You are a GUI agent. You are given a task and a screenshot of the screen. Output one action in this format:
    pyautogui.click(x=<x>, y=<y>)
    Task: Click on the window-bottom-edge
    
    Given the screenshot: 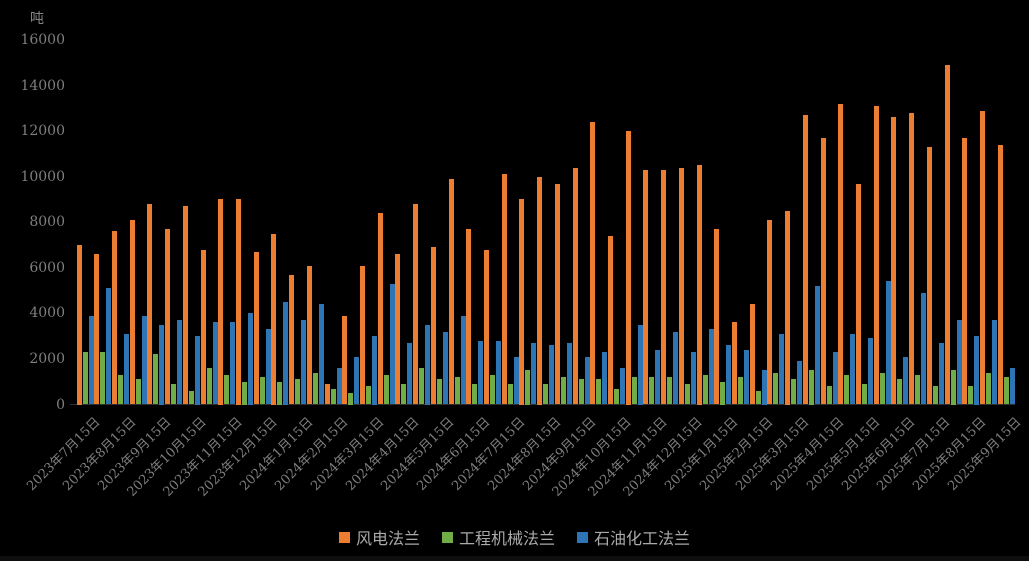 What is the action you would take?
    pyautogui.click(x=514, y=558)
    